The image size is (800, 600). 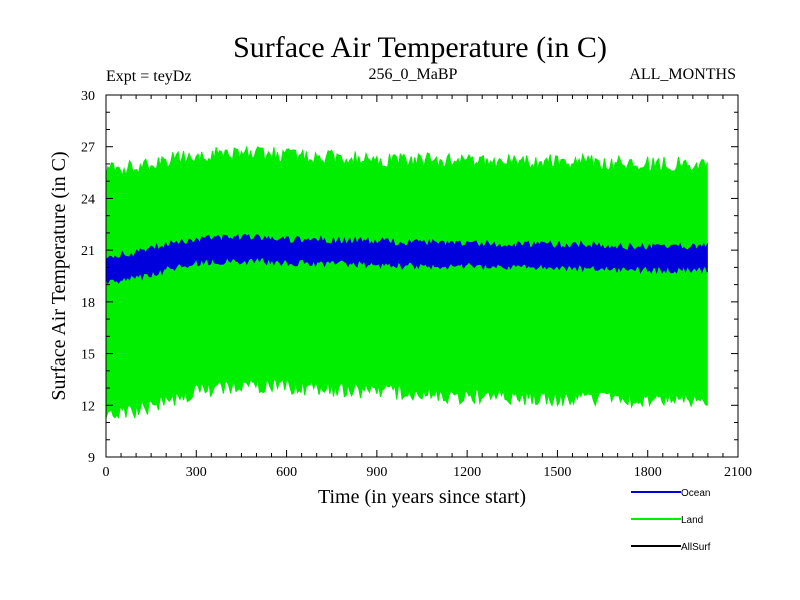 I want to click on x-tick-label: 0, so click(x=106, y=472).